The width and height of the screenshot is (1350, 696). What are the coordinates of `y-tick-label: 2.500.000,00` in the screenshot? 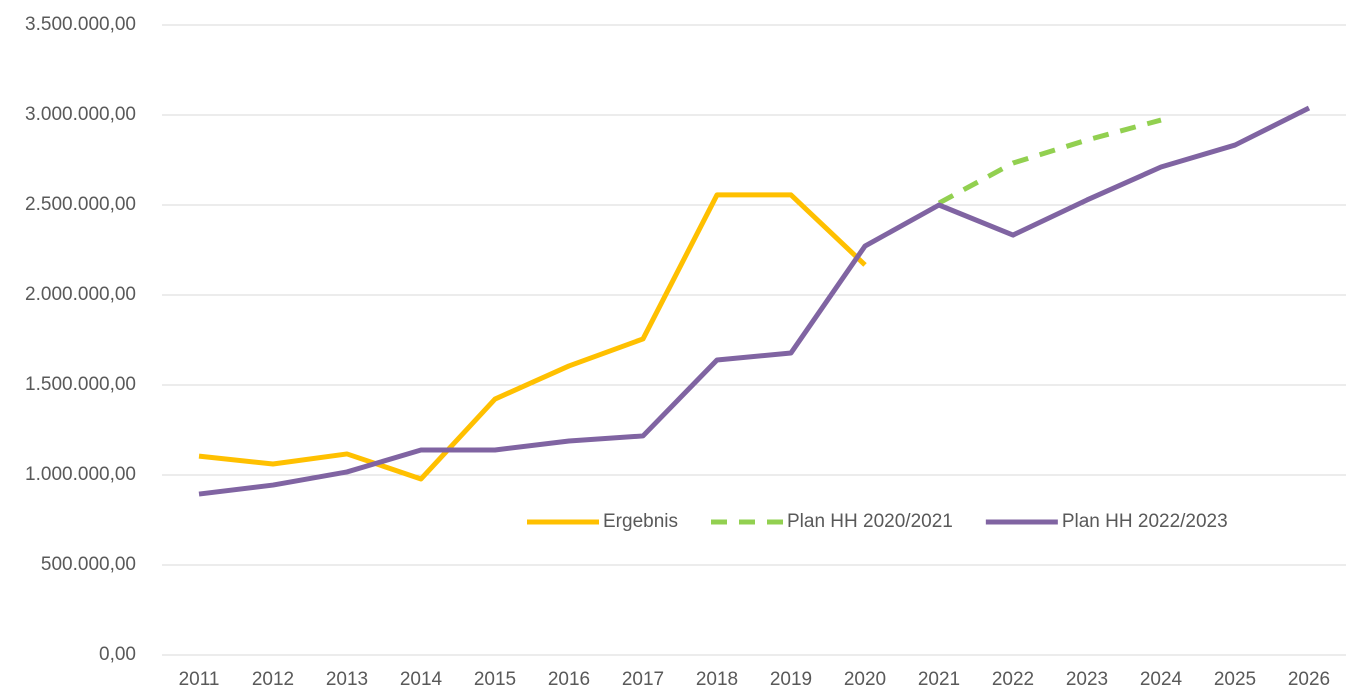 It's located at (80, 204).